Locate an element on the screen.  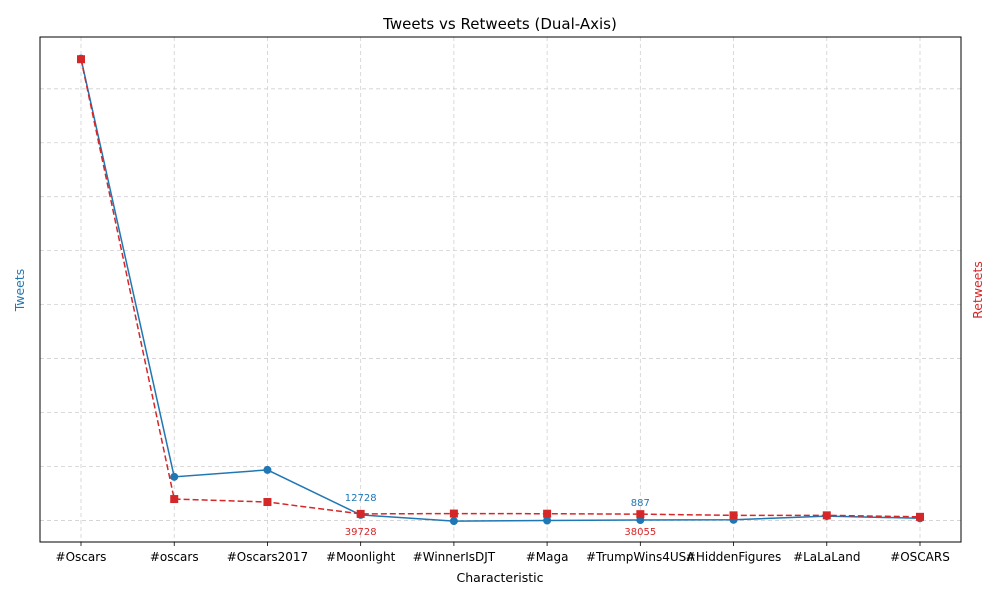
left-y-axis-title: Tweets is located at coordinates (19, 291).